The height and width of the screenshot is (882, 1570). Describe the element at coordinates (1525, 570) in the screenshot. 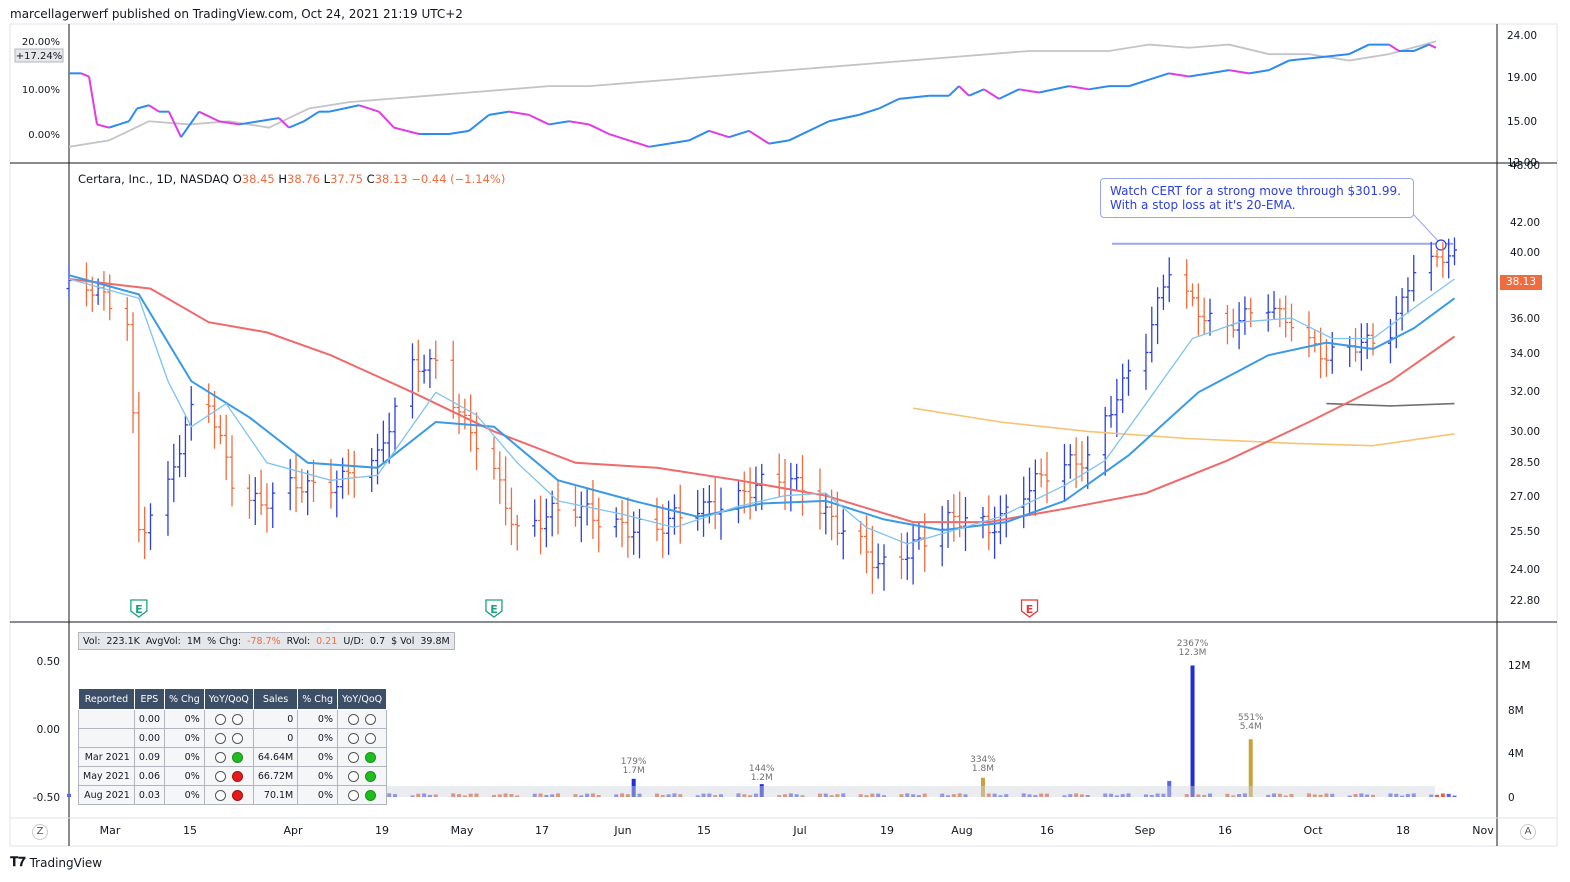

I see `price-axis-tick: 24.00` at that location.